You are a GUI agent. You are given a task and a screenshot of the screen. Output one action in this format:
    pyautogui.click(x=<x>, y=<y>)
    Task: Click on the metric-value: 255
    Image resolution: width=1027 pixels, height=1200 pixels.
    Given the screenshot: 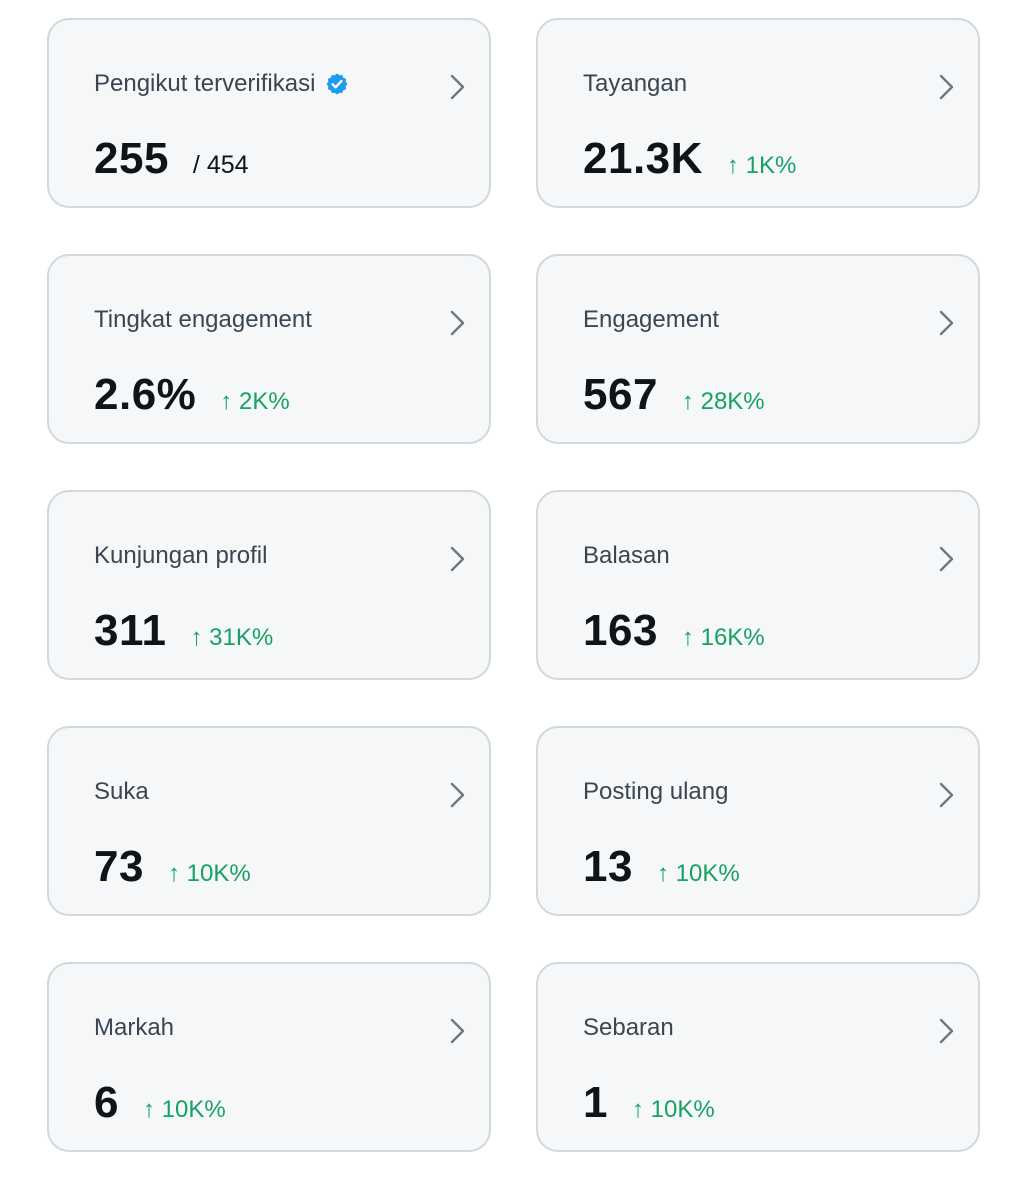 What is the action you would take?
    pyautogui.click(x=131, y=158)
    